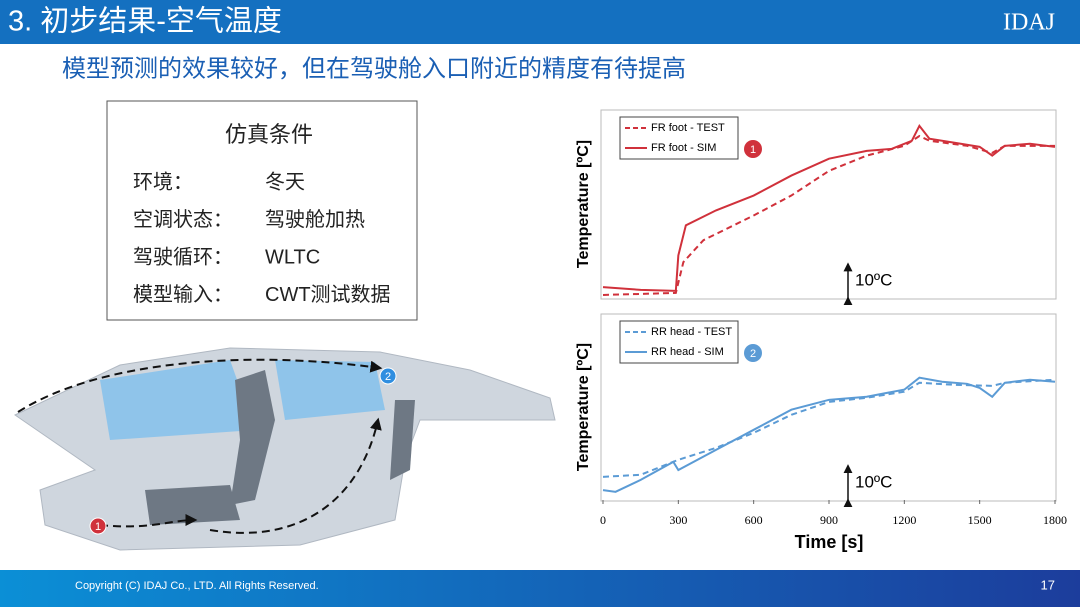  Describe the element at coordinates (183, 256) in the screenshot. I see `condition-label: 驾驶循环：` at that location.